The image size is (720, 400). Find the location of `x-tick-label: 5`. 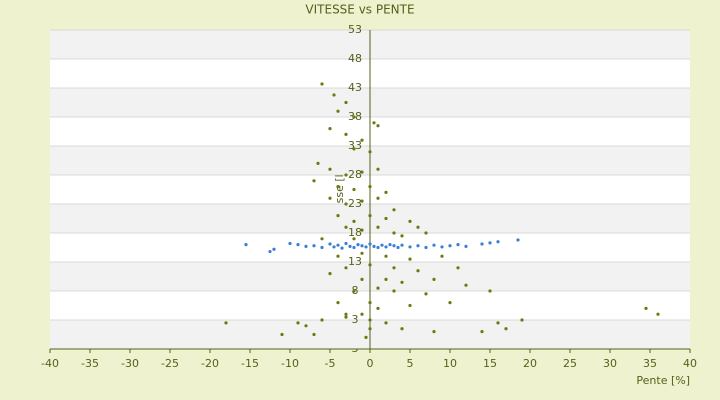

x-tick-label: 5 is located at coordinates (410, 363).